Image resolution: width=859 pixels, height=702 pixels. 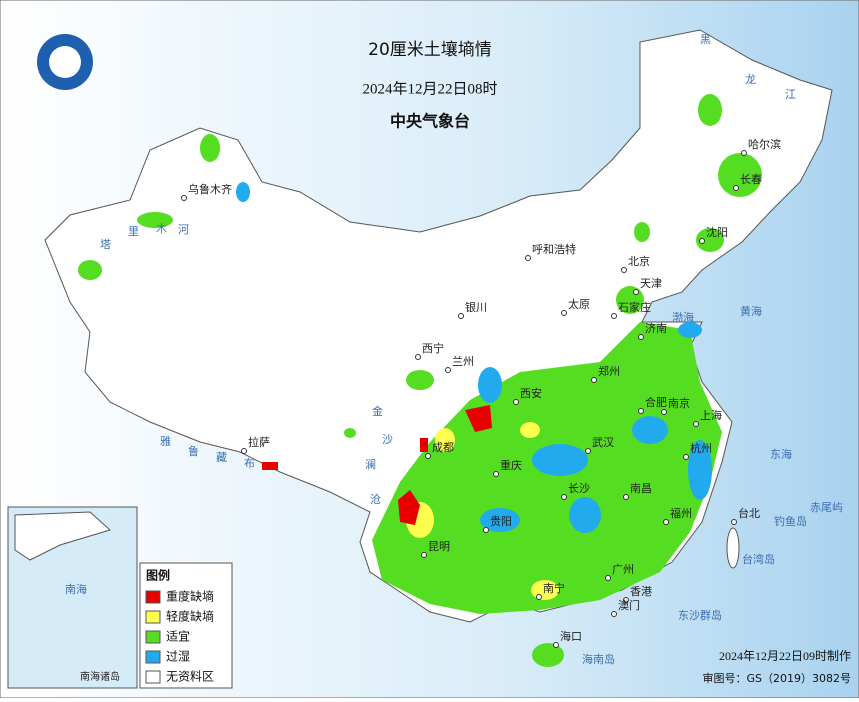 I want to click on water-label: 布, so click(x=249, y=463).